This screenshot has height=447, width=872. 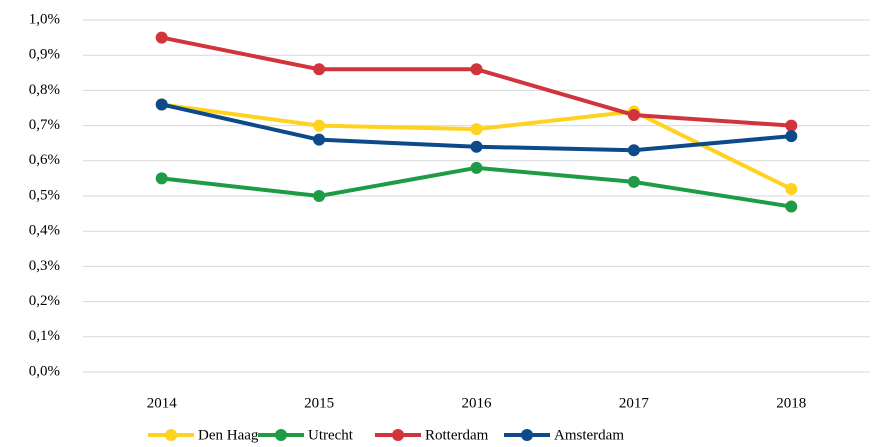 I want to click on y-tick-label: 0,6%, so click(x=44, y=160).